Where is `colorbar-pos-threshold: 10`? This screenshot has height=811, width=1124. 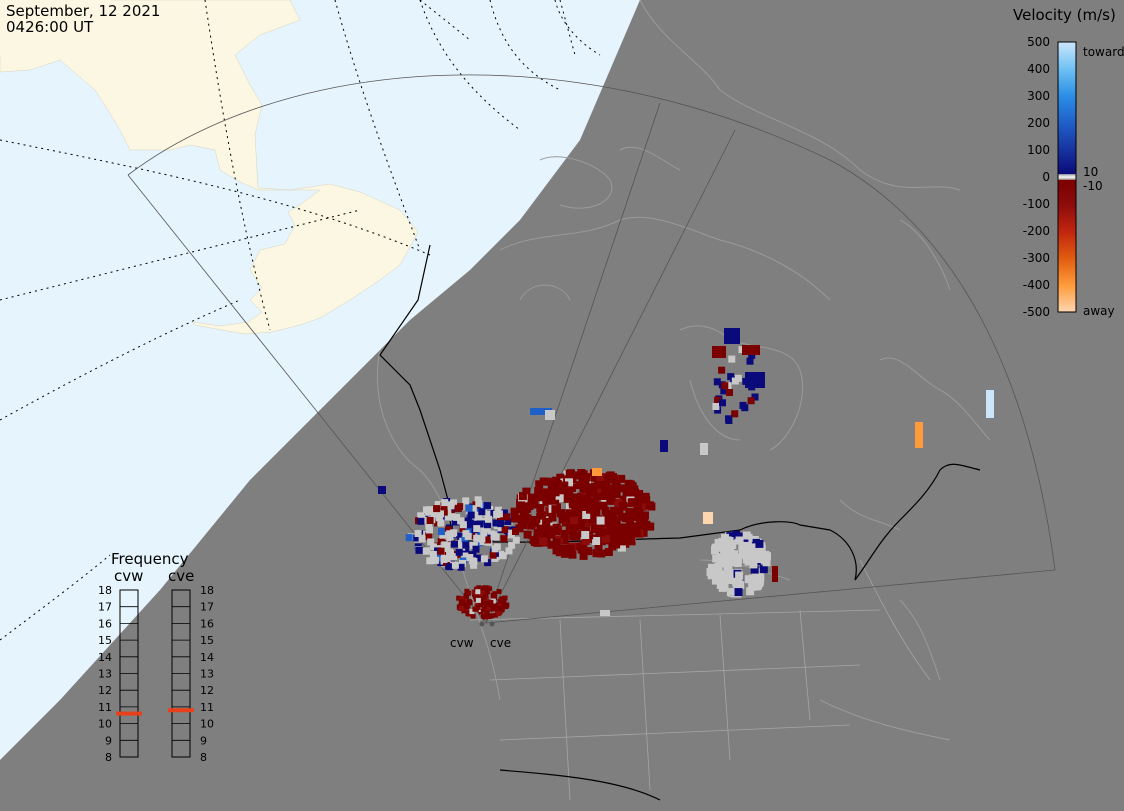
colorbar-pos-threshold: 10 is located at coordinates (1090, 172).